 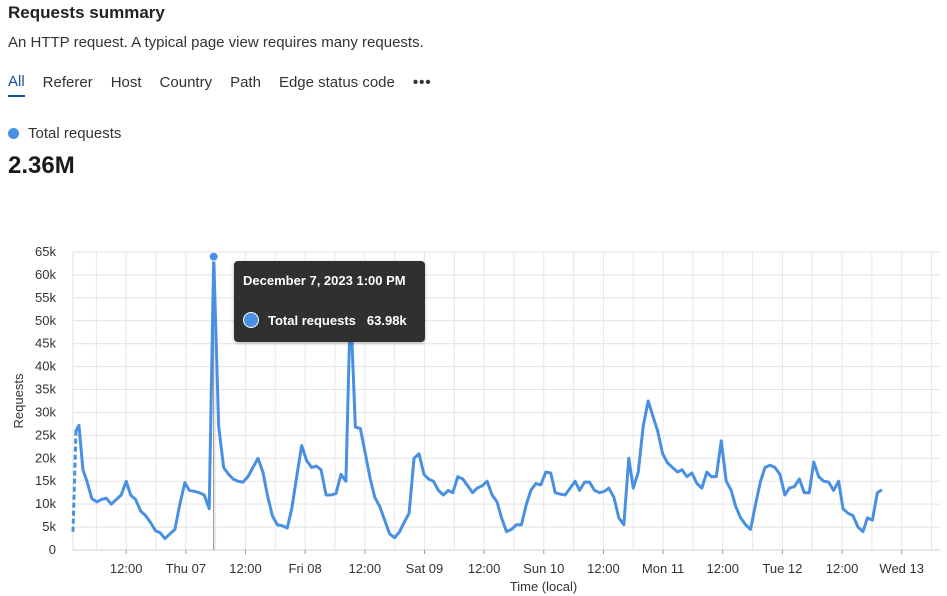 What do you see at coordinates (901, 568) in the screenshot?
I see `x-tick-label: Wed 13` at bounding box center [901, 568].